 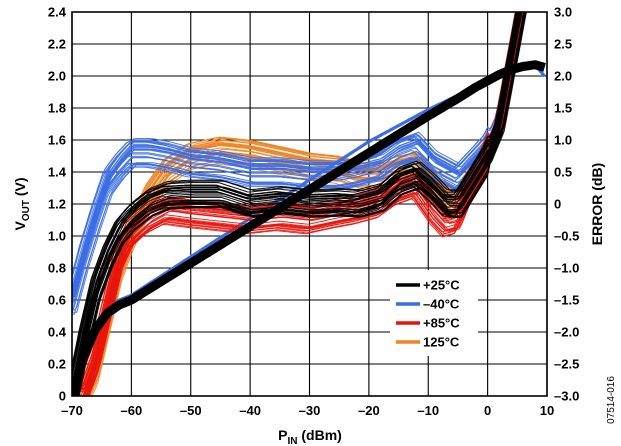 What do you see at coordinates (57, 140) in the screenshot?
I see `y-tick-label: 1.6` at bounding box center [57, 140].